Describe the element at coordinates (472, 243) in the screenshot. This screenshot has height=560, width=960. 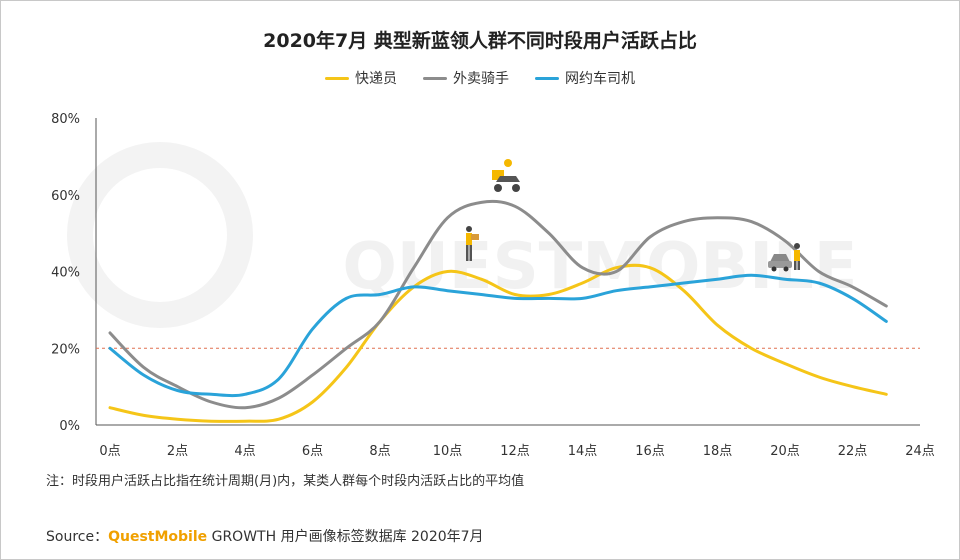
I see `courier-figure-icon` at that location.